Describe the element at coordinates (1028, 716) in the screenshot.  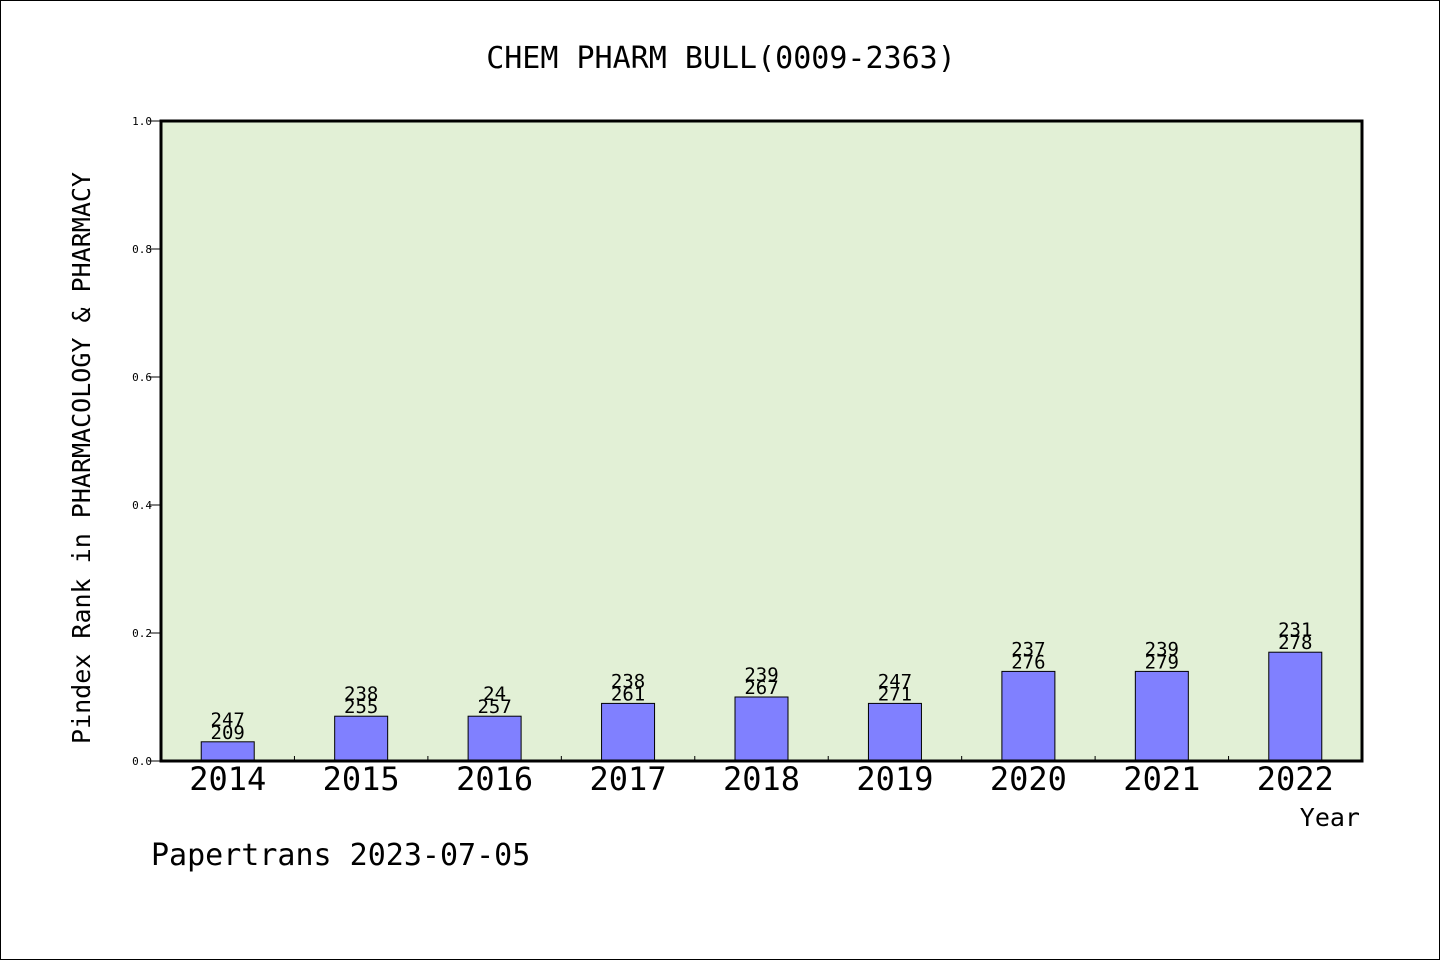
I see `bar-2020` at that location.